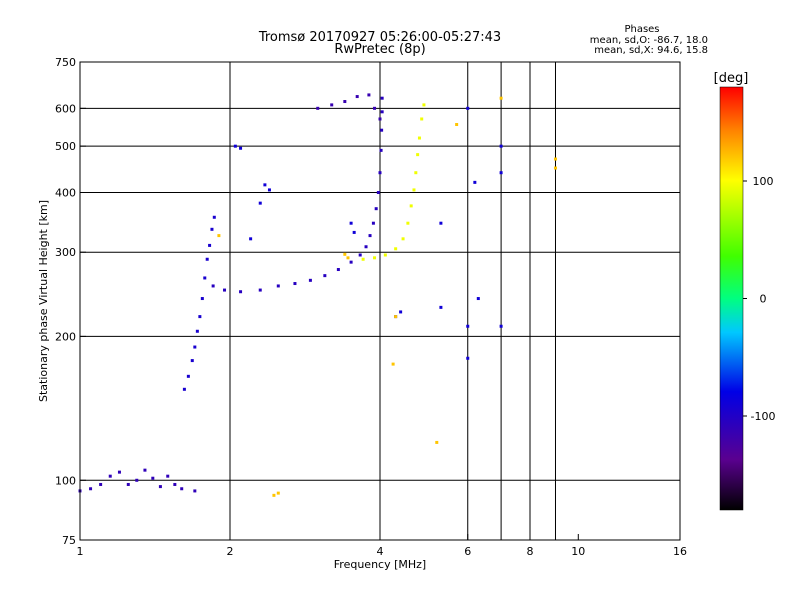 This screenshot has width=800, height=600. What do you see at coordinates (65, 62) in the screenshot?
I see `y-tick-label: 750` at bounding box center [65, 62].